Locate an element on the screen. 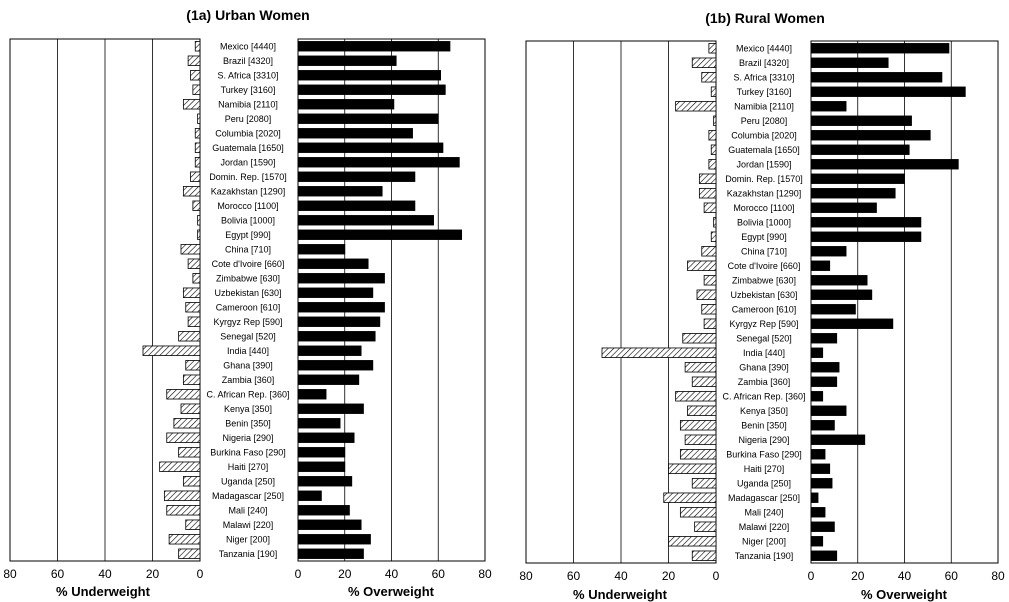 The image size is (1009, 602). category-label: Turkey [3160] is located at coordinates (764, 92).